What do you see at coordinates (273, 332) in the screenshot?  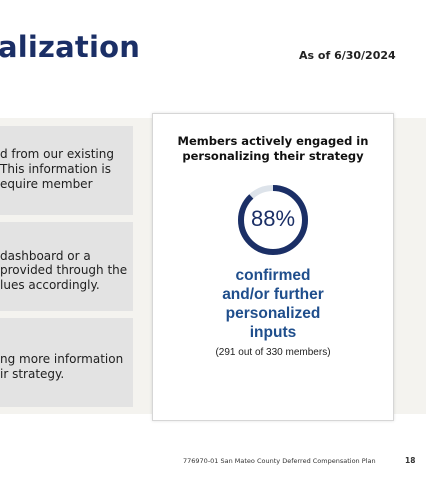 I see `engagement-label-line-4: inputs` at bounding box center [273, 332].